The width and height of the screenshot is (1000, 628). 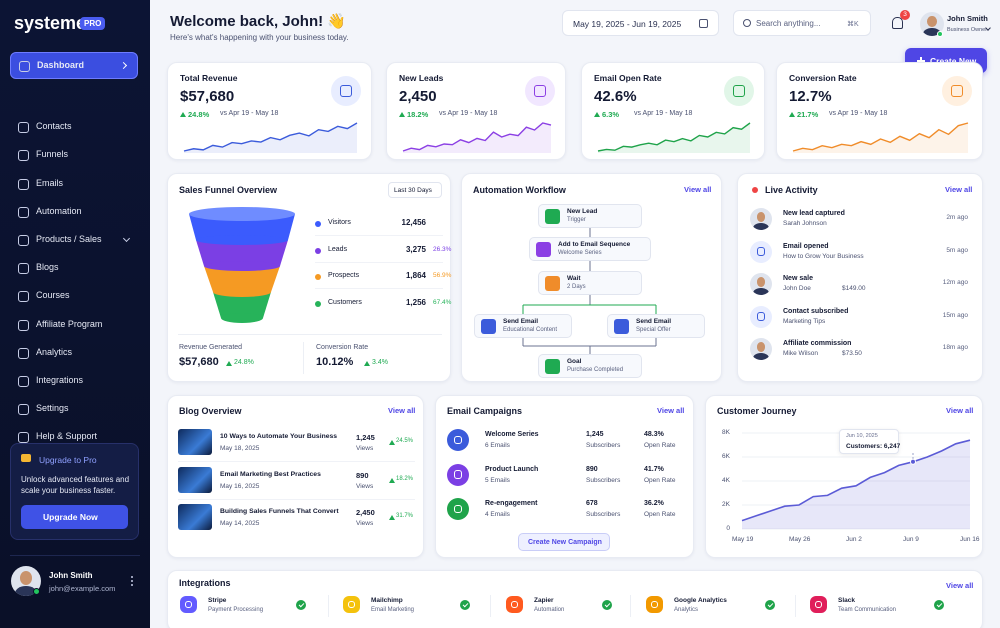 What do you see at coordinates (590, 366) in the screenshot?
I see `workflow-node: Goal Purchase Completed` at bounding box center [590, 366].